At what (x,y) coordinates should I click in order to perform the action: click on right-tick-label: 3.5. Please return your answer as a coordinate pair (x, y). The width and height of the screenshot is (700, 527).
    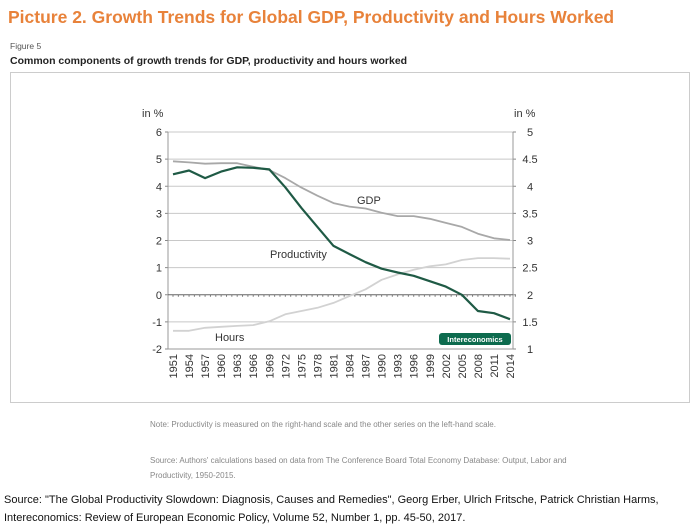
    Looking at the image, I should click on (529, 214).